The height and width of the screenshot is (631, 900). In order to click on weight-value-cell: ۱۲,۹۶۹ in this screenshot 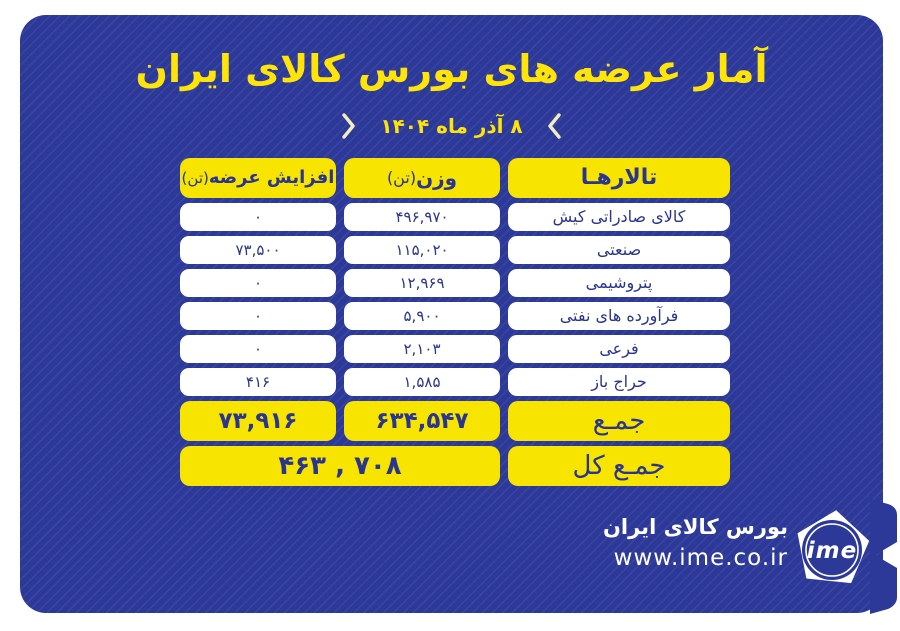, I will do `click(422, 283)`.